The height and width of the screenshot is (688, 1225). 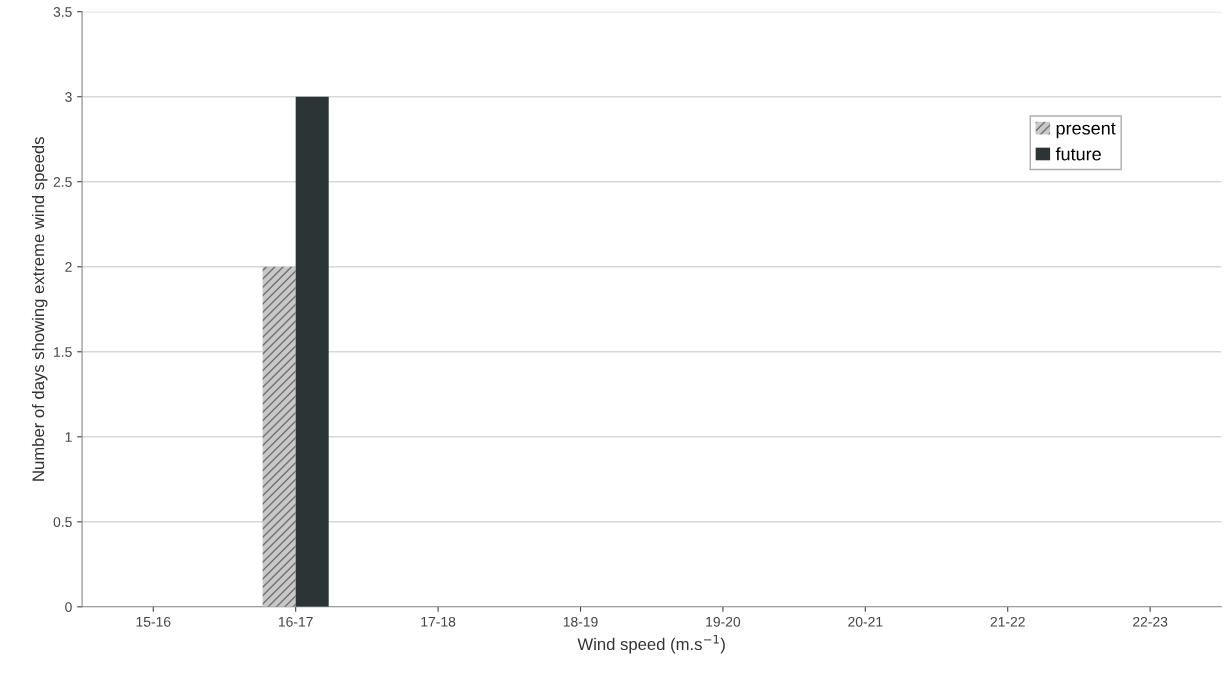 What do you see at coordinates (1086, 130) in the screenshot?
I see `legend-label: present` at bounding box center [1086, 130].